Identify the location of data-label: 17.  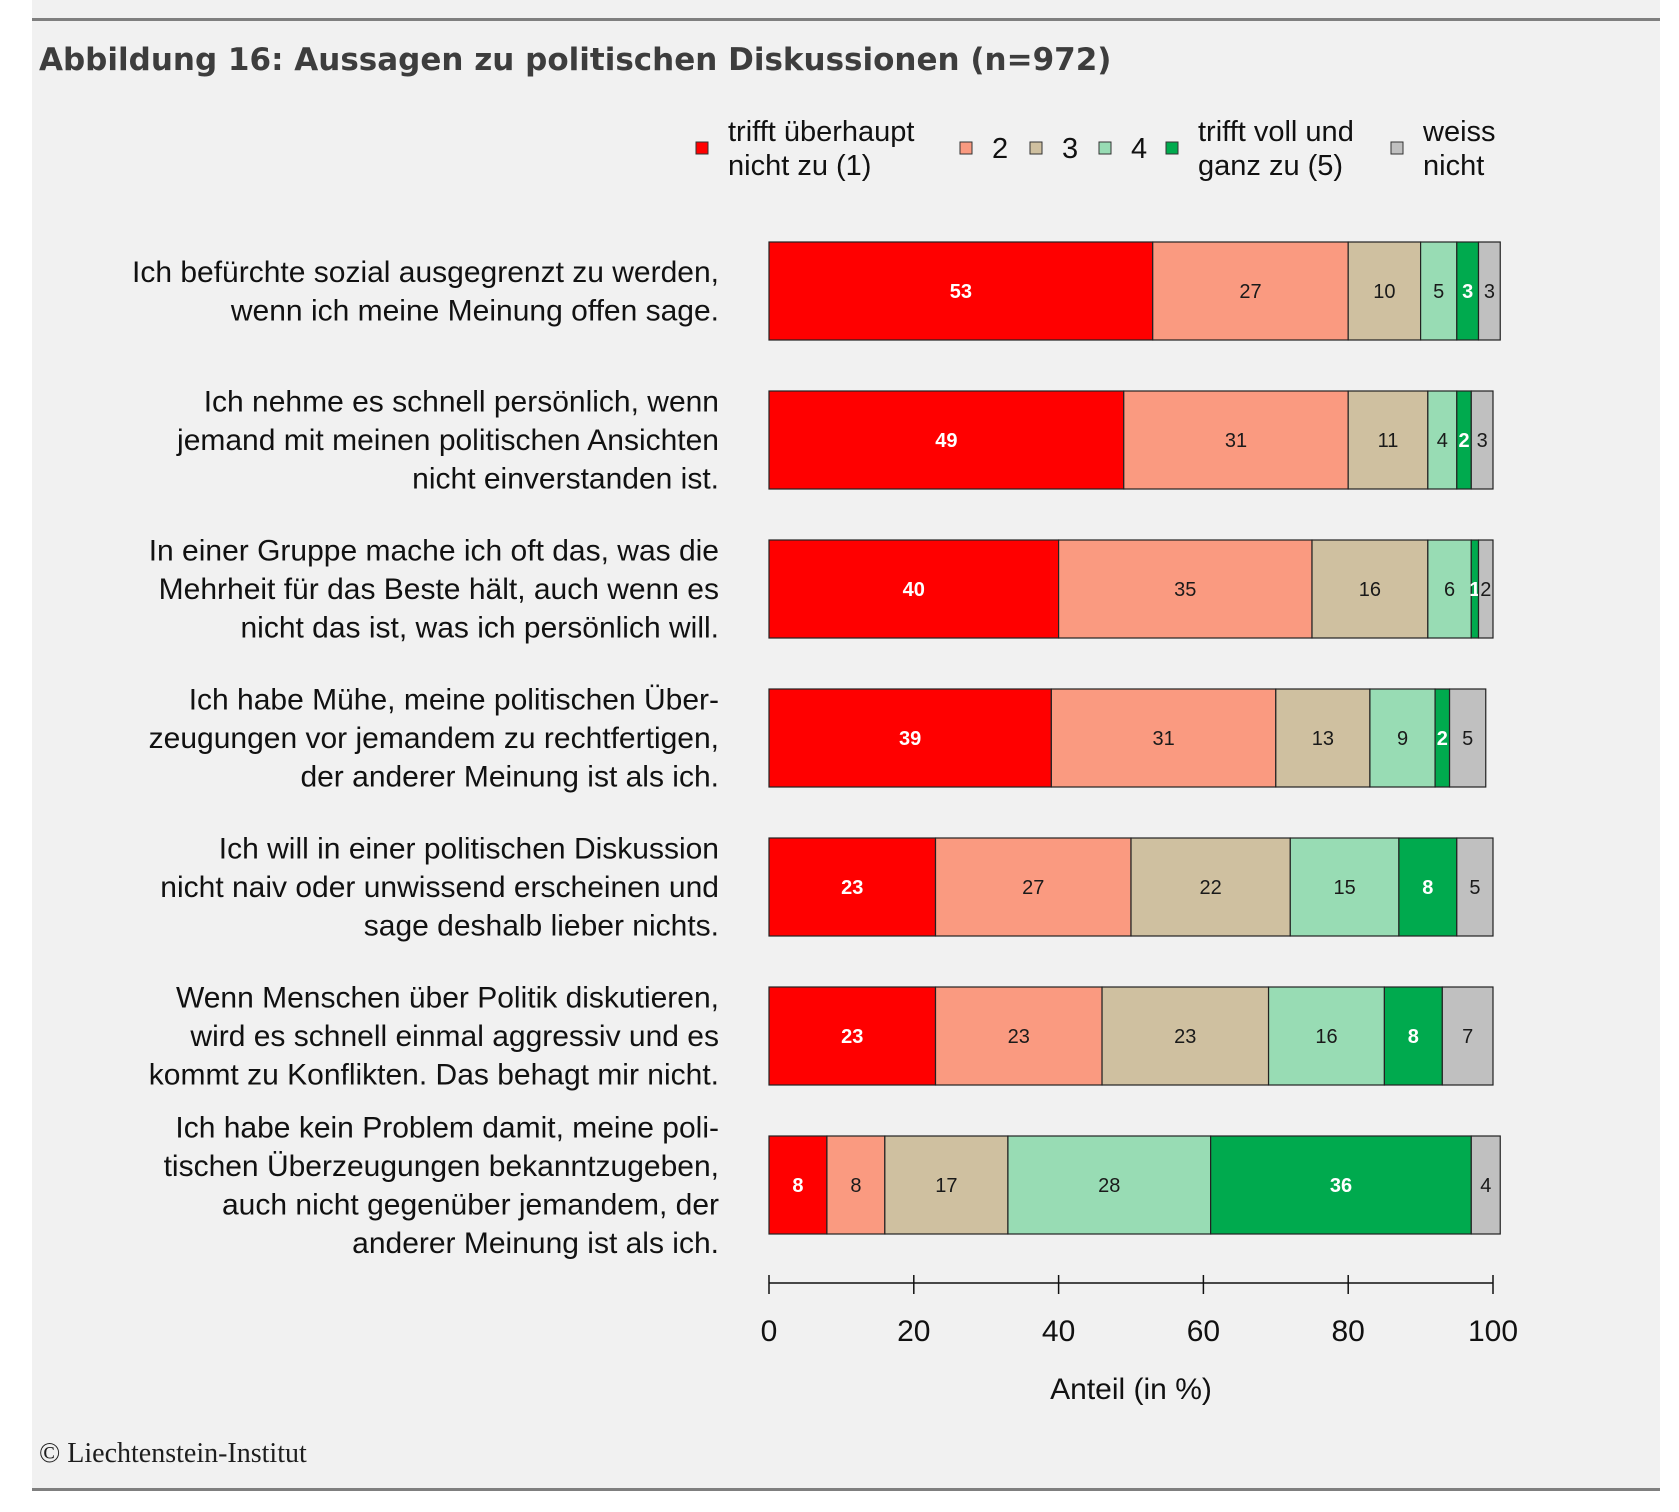
(946, 1186).